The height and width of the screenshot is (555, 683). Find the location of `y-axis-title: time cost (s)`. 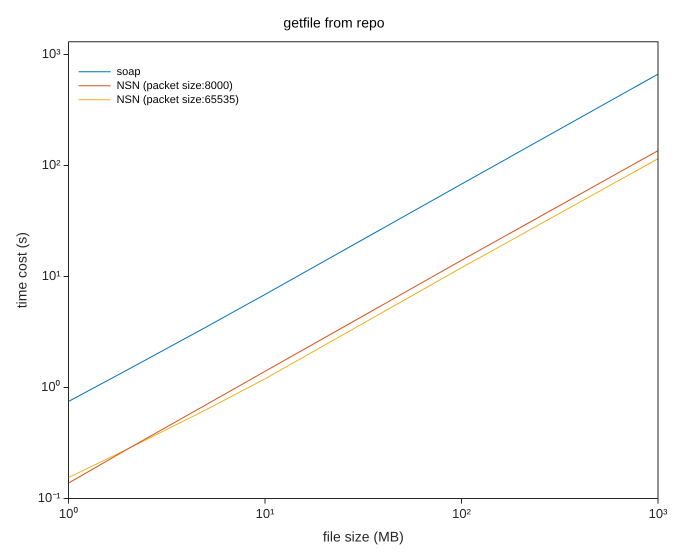

y-axis-title: time cost (s) is located at coordinates (21, 270).